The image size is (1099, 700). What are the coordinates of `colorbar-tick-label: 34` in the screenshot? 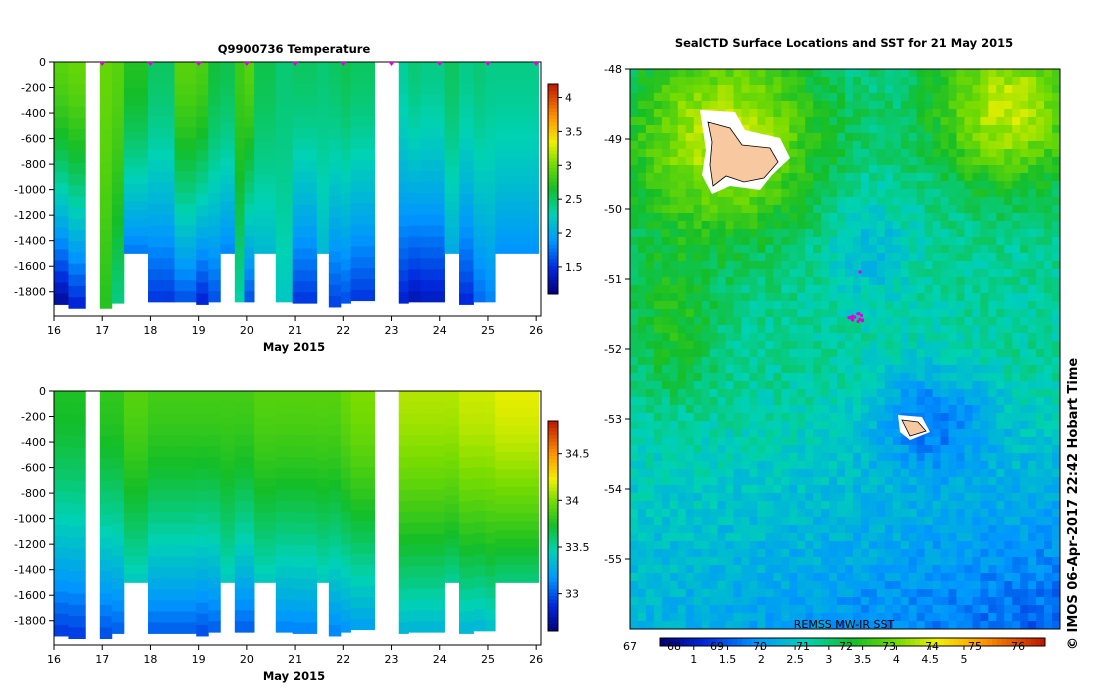 It's located at (572, 500).